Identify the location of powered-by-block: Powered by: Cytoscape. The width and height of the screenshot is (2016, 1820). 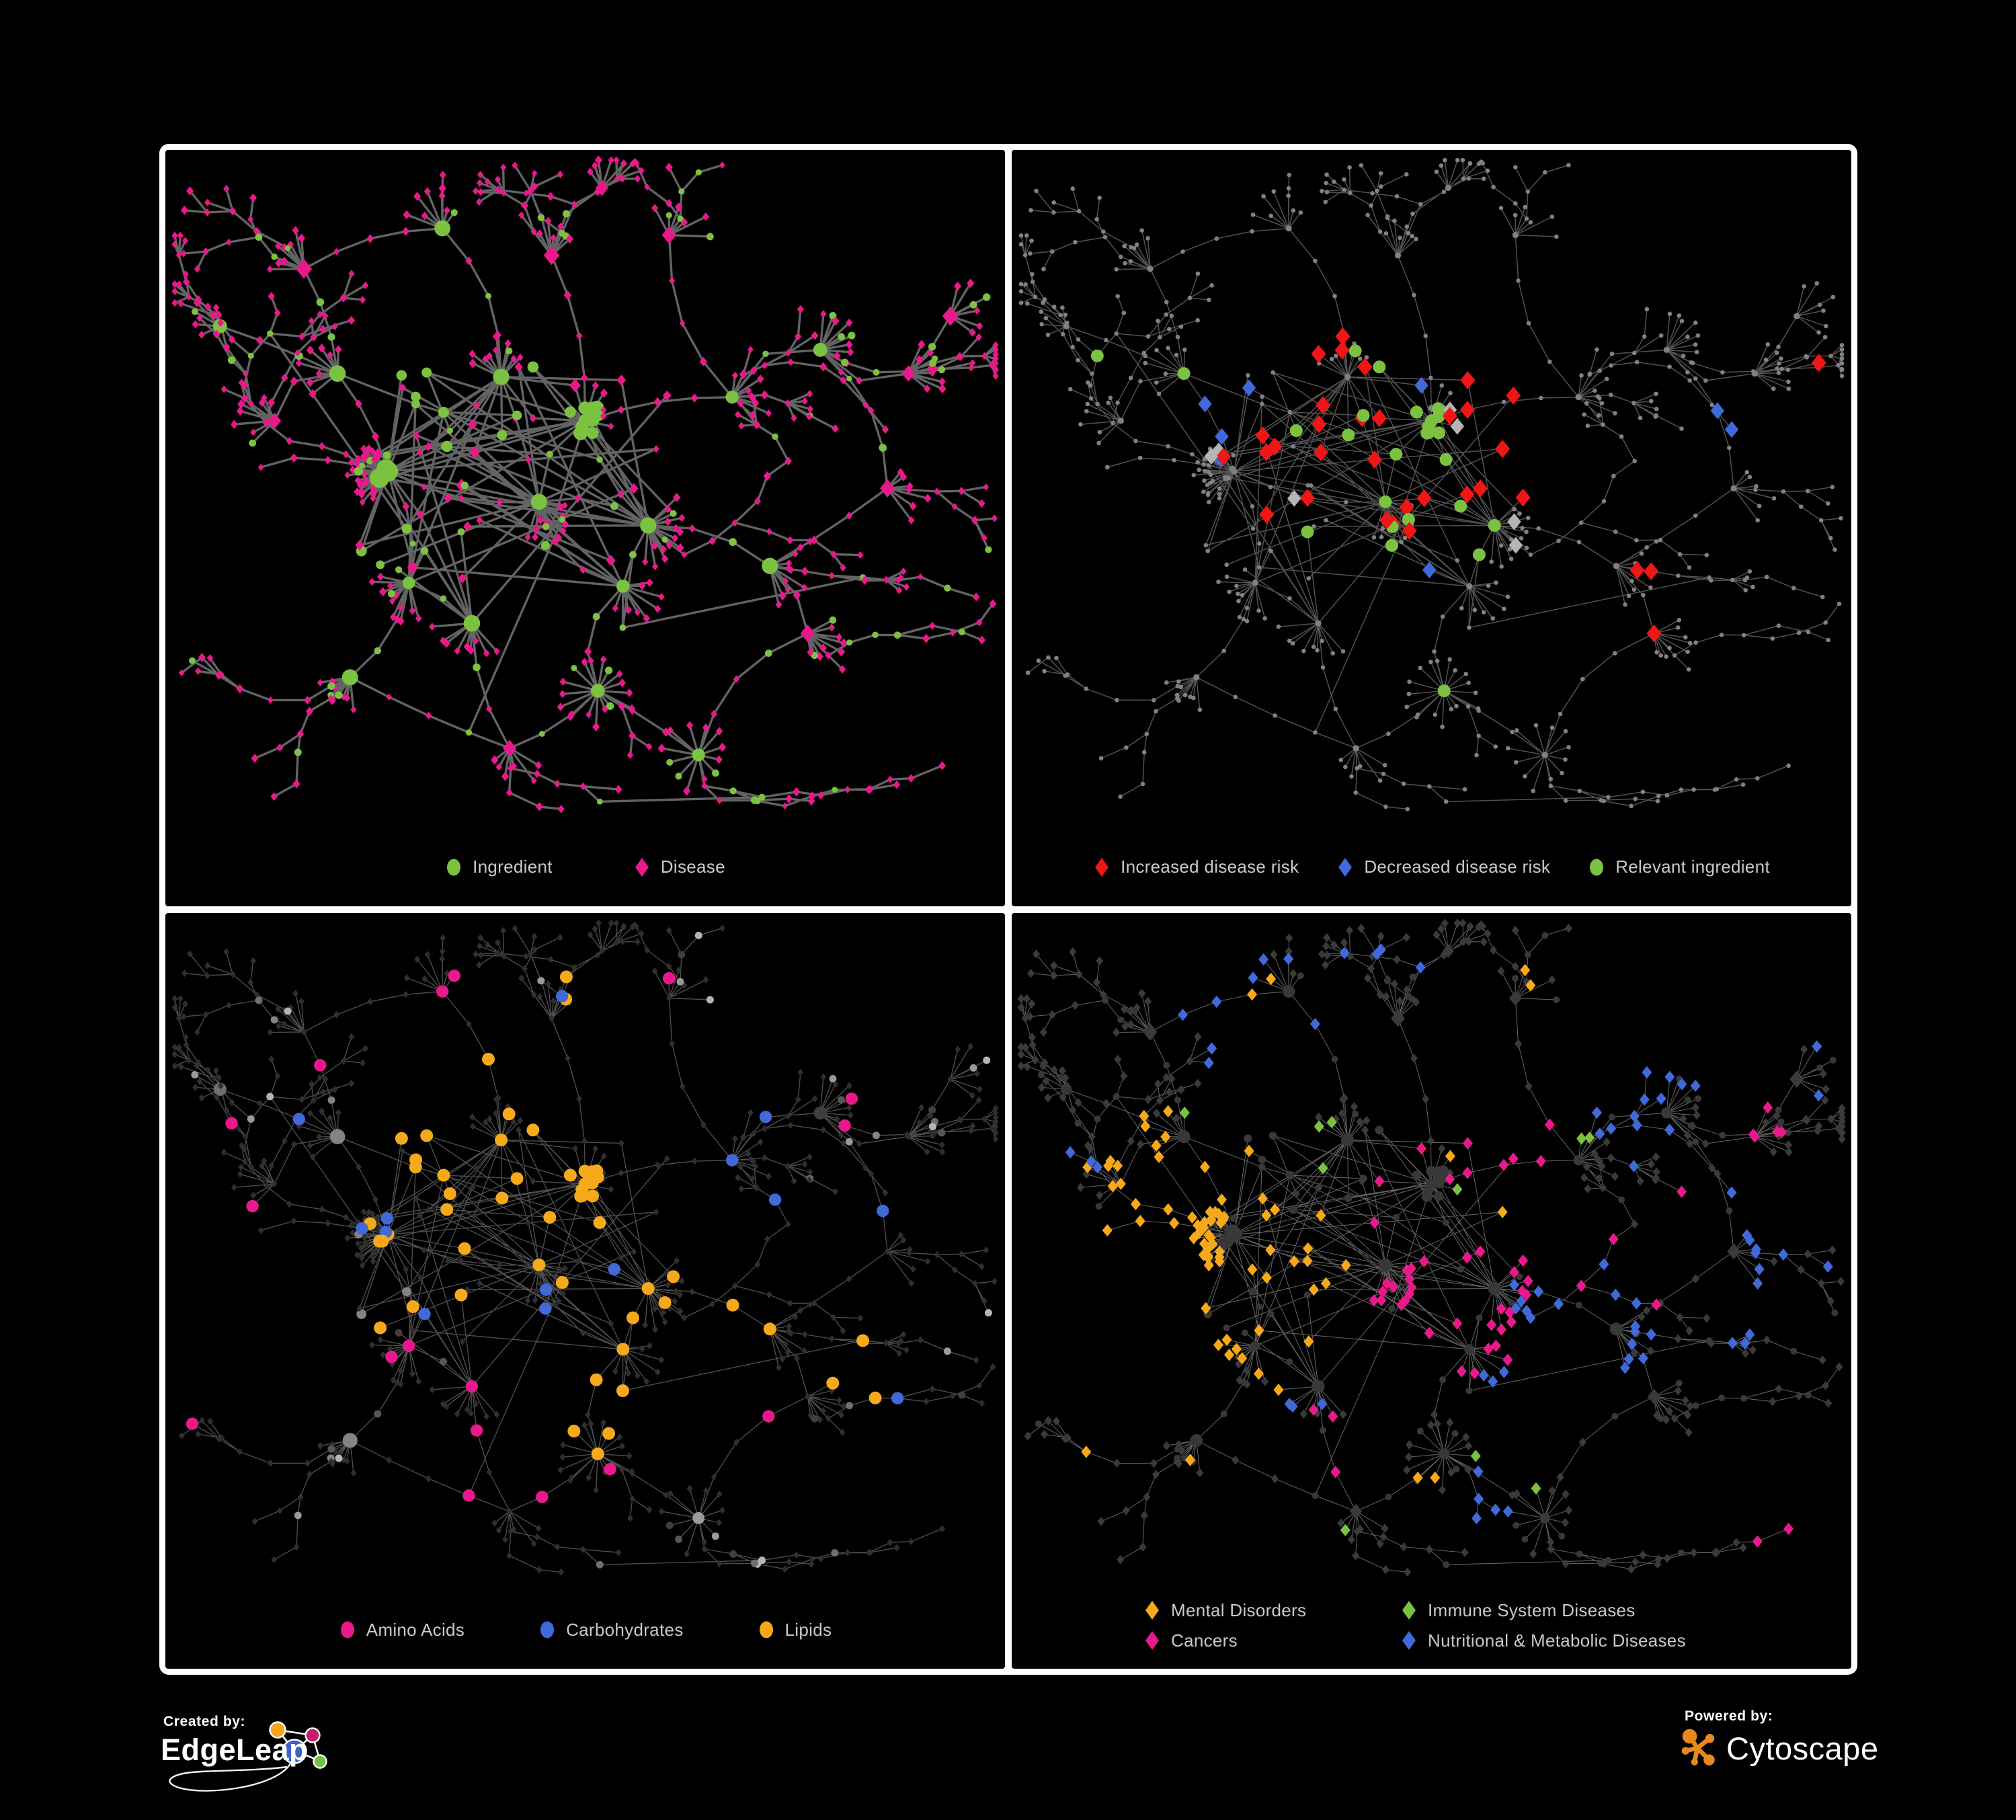
(1823, 1747).